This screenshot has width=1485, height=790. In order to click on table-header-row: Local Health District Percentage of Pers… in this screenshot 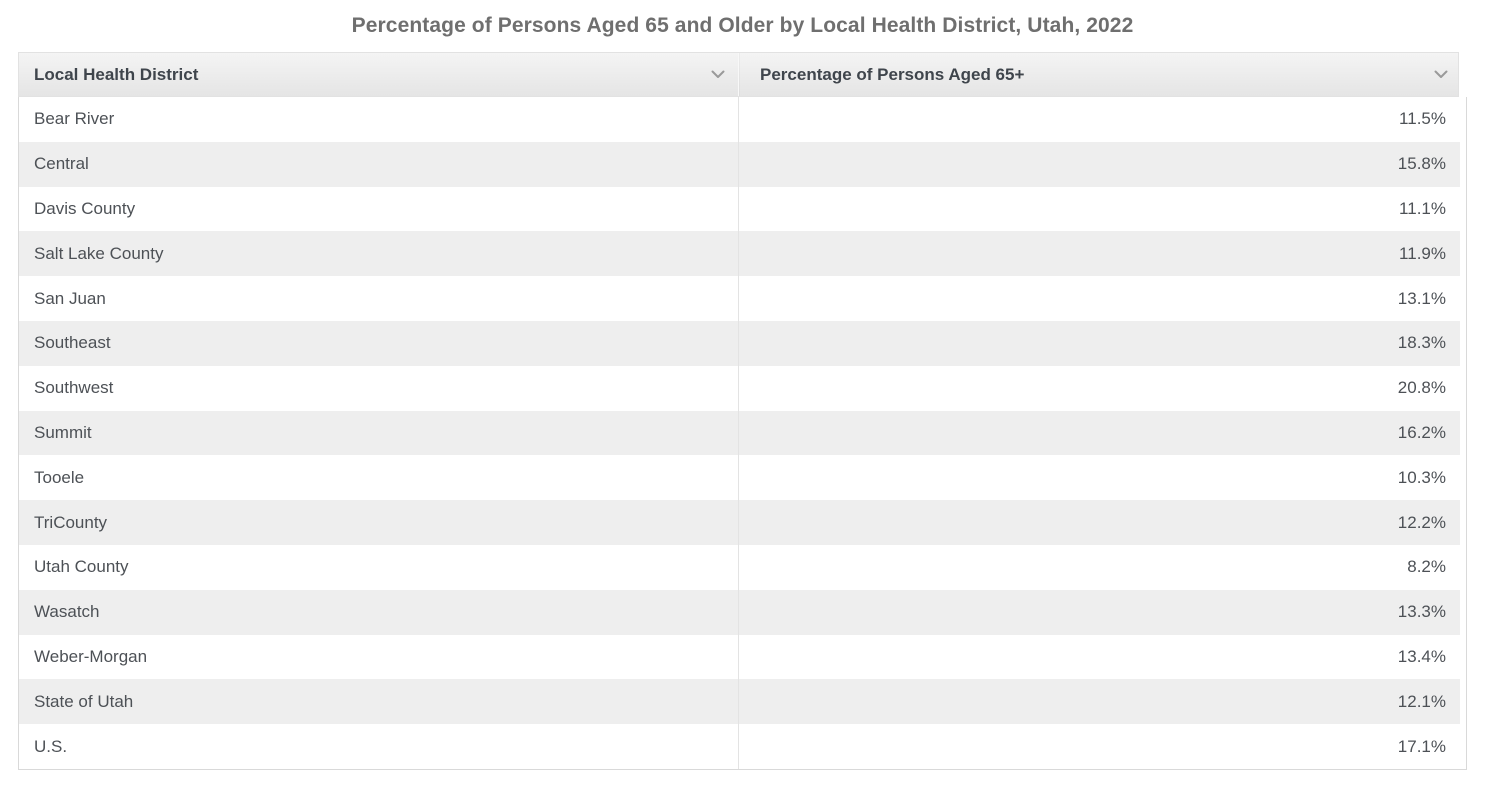, I will do `click(738, 74)`.